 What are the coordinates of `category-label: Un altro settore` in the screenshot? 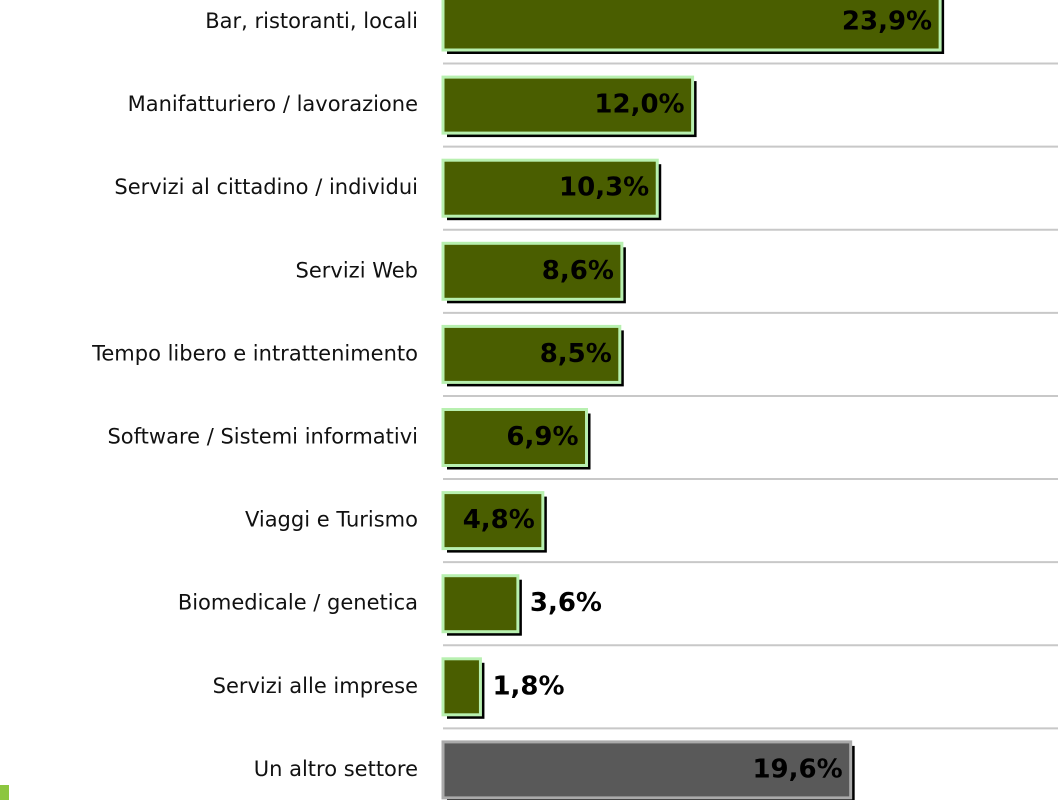 It's located at (336, 769).